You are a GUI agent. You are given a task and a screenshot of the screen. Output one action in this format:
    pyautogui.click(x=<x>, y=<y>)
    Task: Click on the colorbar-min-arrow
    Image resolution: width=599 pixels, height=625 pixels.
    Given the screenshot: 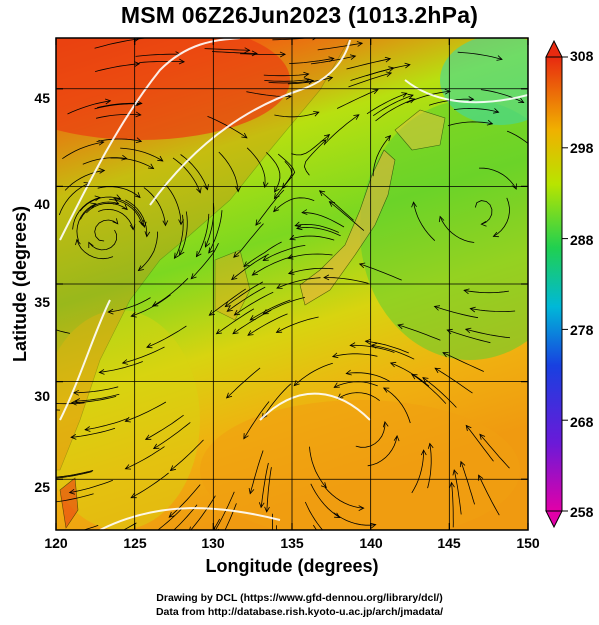 What is the action you would take?
    pyautogui.click(x=554, y=519)
    